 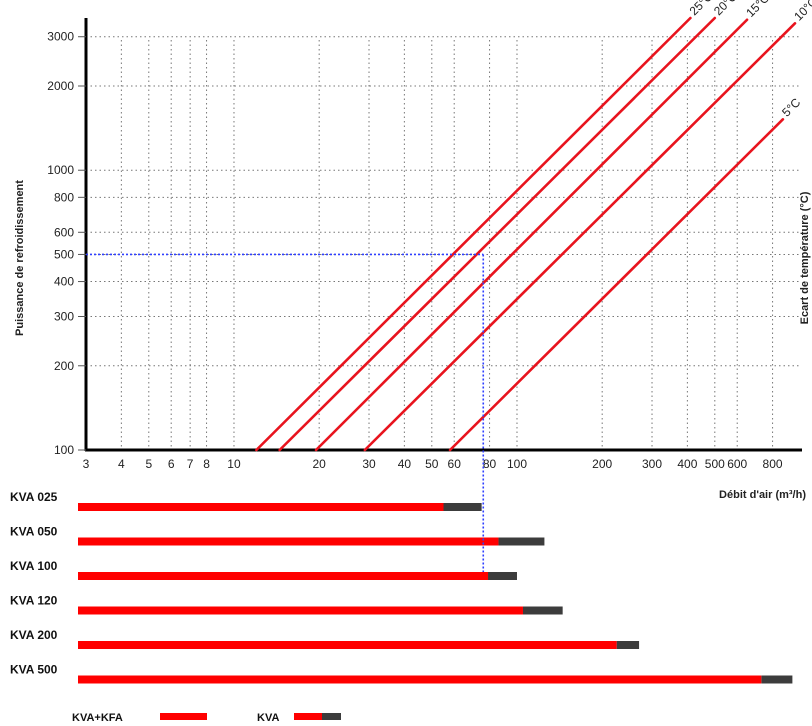 What do you see at coordinates (369, 464) in the screenshot?
I see `x-tick-label: 30` at bounding box center [369, 464].